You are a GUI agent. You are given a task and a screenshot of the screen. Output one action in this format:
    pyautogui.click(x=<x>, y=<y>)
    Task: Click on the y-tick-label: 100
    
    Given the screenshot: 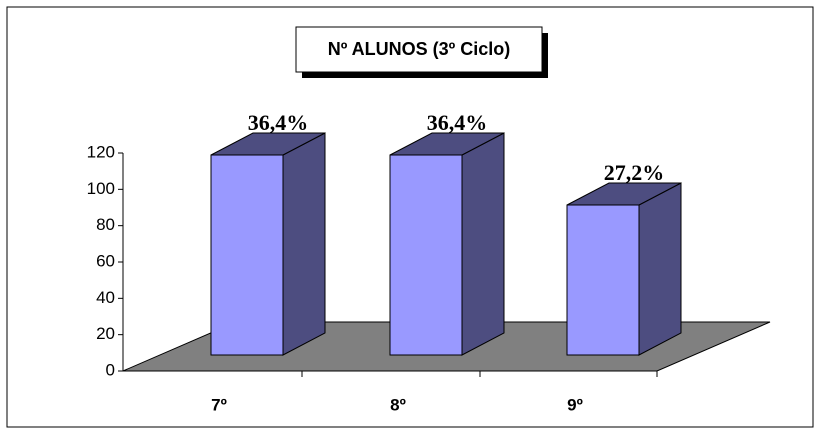 What is the action you would take?
    pyautogui.click(x=101, y=188)
    